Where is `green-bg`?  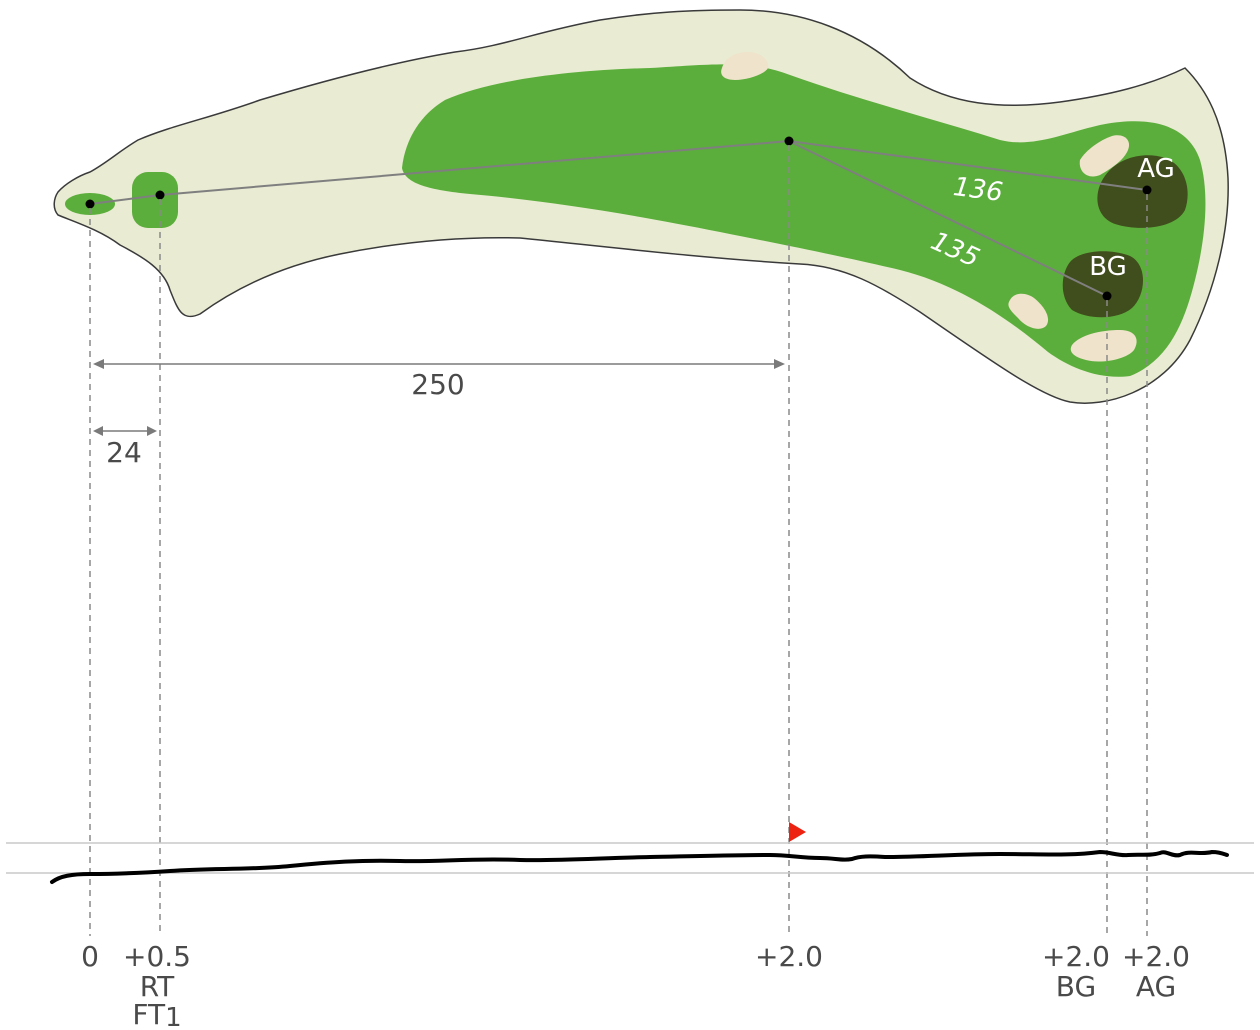 green-bg is located at coordinates (1102, 284).